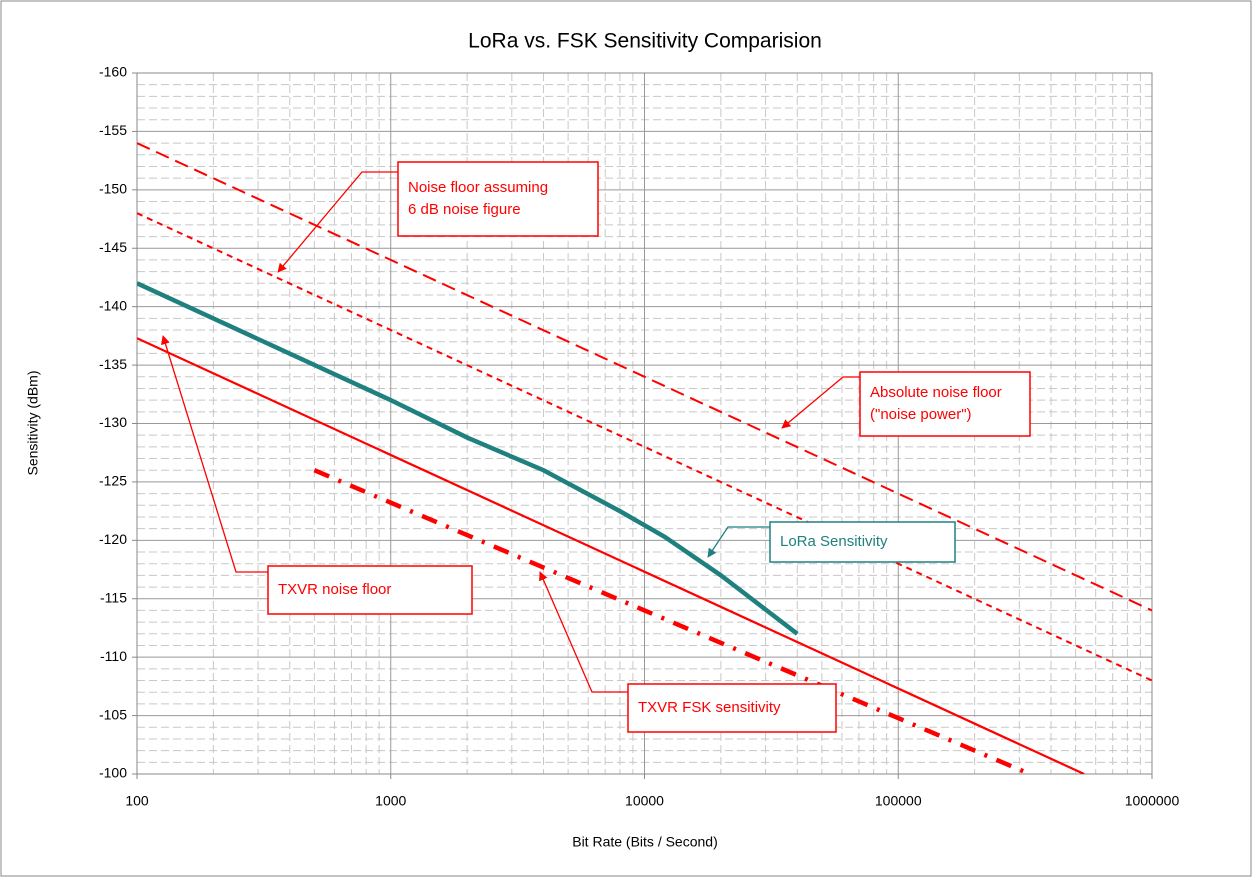  Describe the element at coordinates (645, 41) in the screenshot. I see `chart-title: LoRa vs. FSK Sensitivity Comparision` at that location.